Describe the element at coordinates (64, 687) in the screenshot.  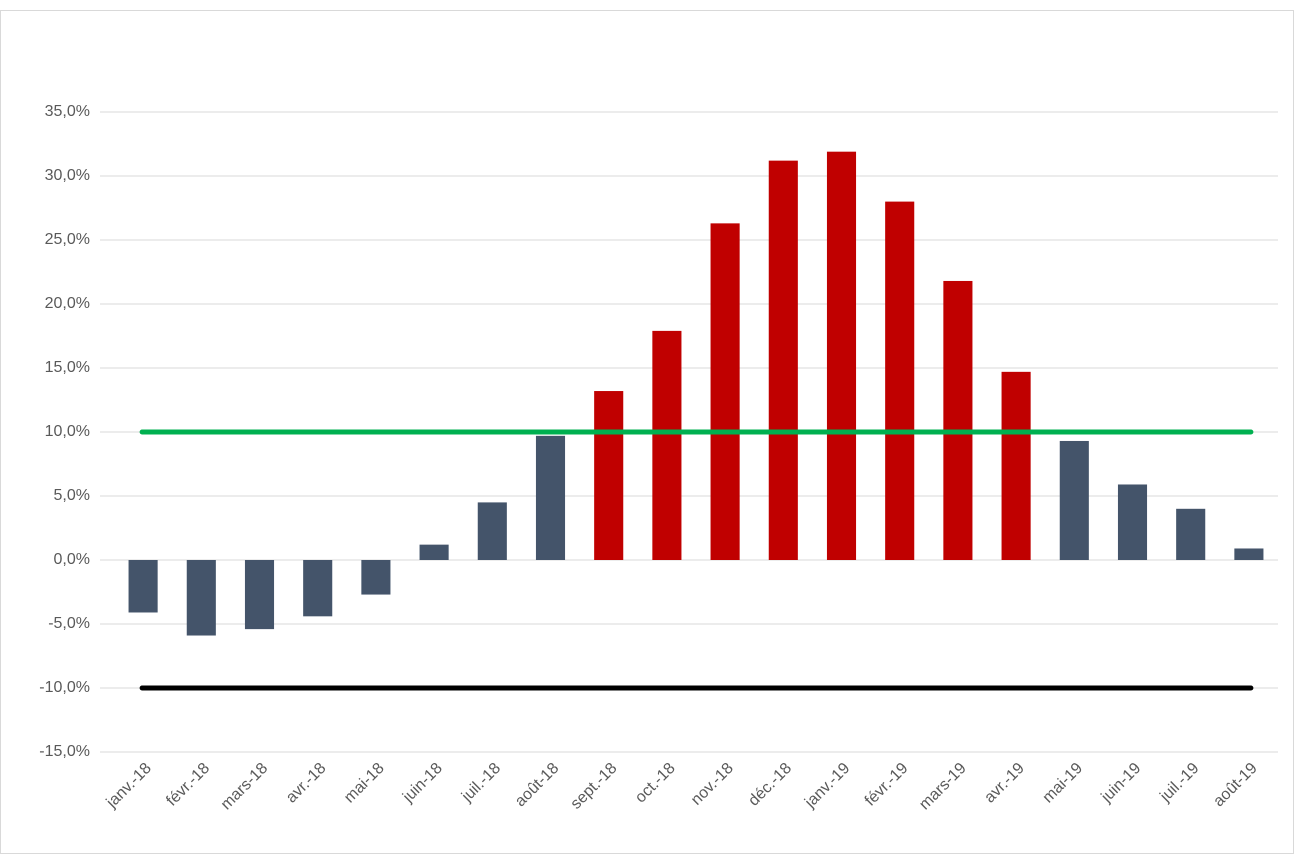
I see `y-tick-label: -10,0%` at that location.